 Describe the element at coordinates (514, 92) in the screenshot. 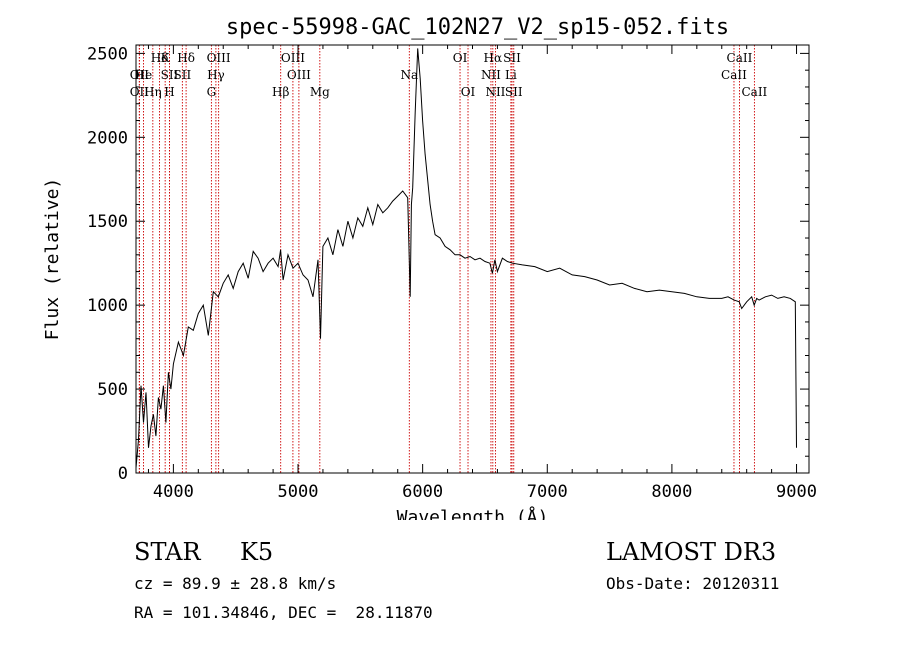

I see `line-label-25: SII` at that location.